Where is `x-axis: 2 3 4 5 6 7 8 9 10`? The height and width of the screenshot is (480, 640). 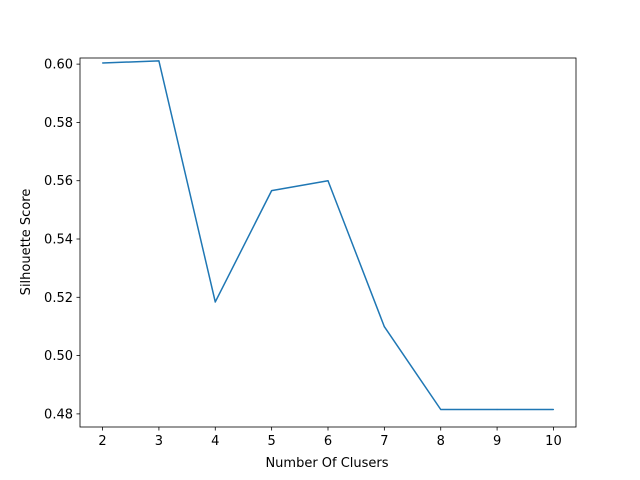
x-axis: 2 3 4 5 6 7 8 9 10 is located at coordinates (330, 438).